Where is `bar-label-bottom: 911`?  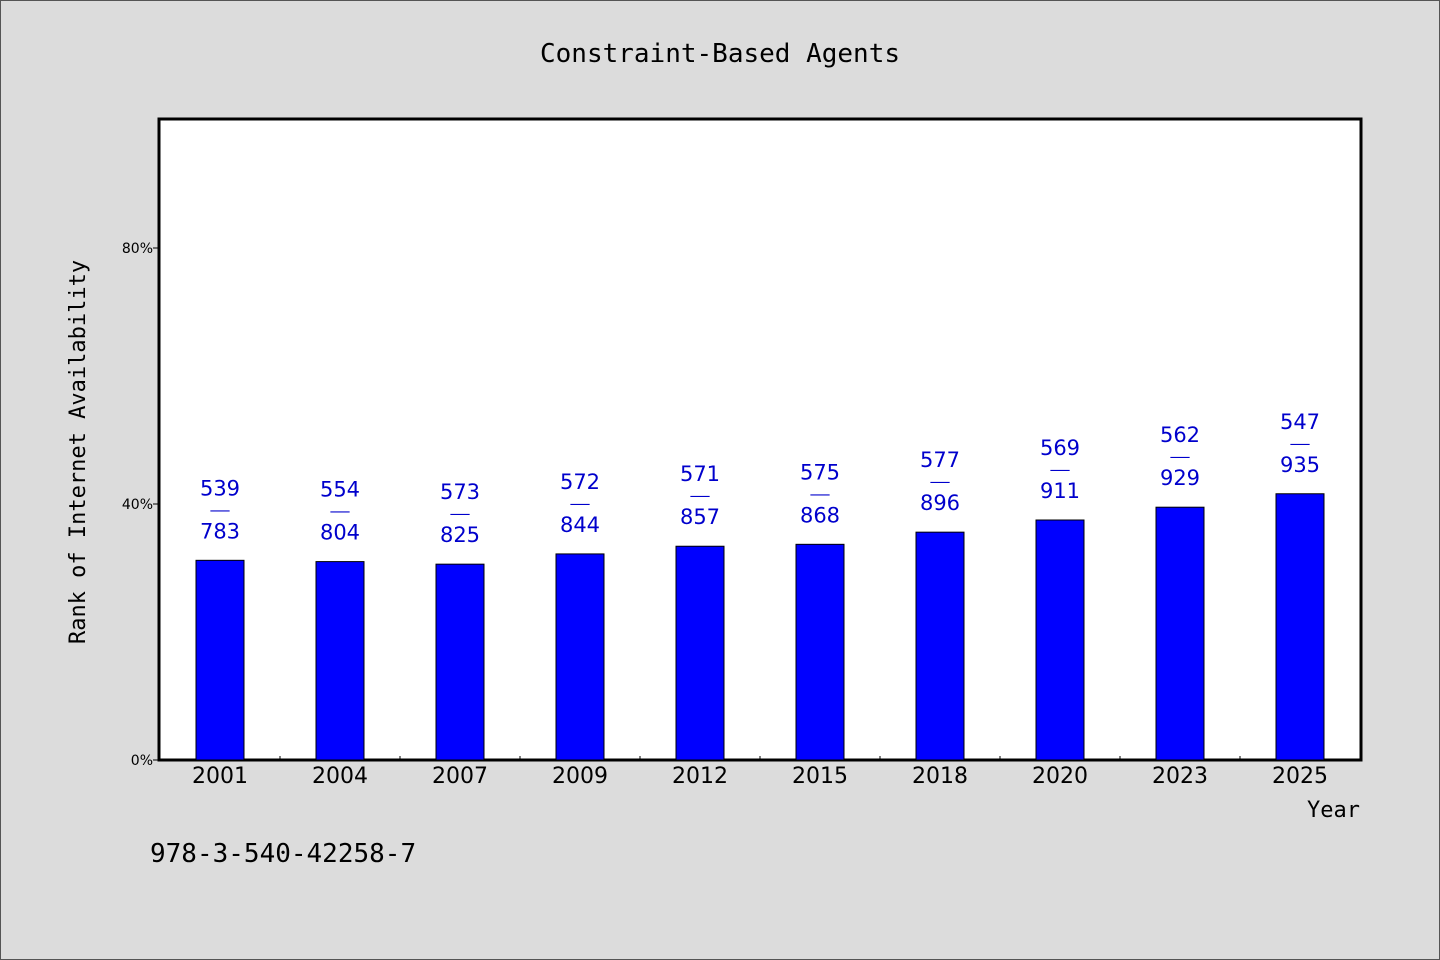
bar-label-bottom: 911 is located at coordinates (1060, 491).